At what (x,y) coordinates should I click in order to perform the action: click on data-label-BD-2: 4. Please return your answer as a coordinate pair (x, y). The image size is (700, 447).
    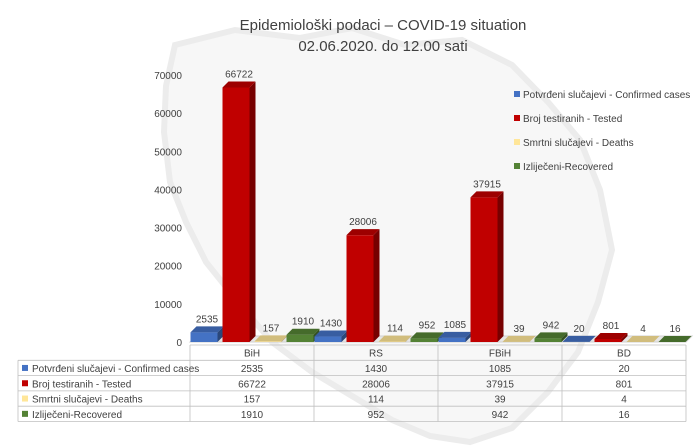
    Looking at the image, I should click on (643, 329).